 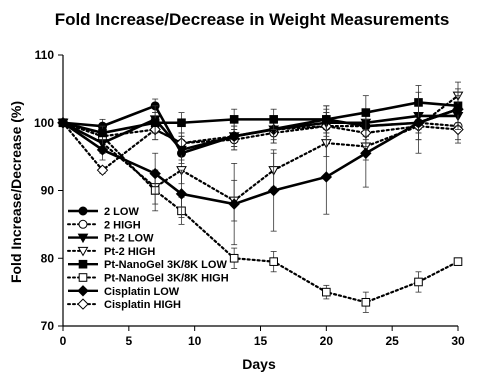 I want to click on legend-label: Pt-2 LOW, so click(x=129, y=239).